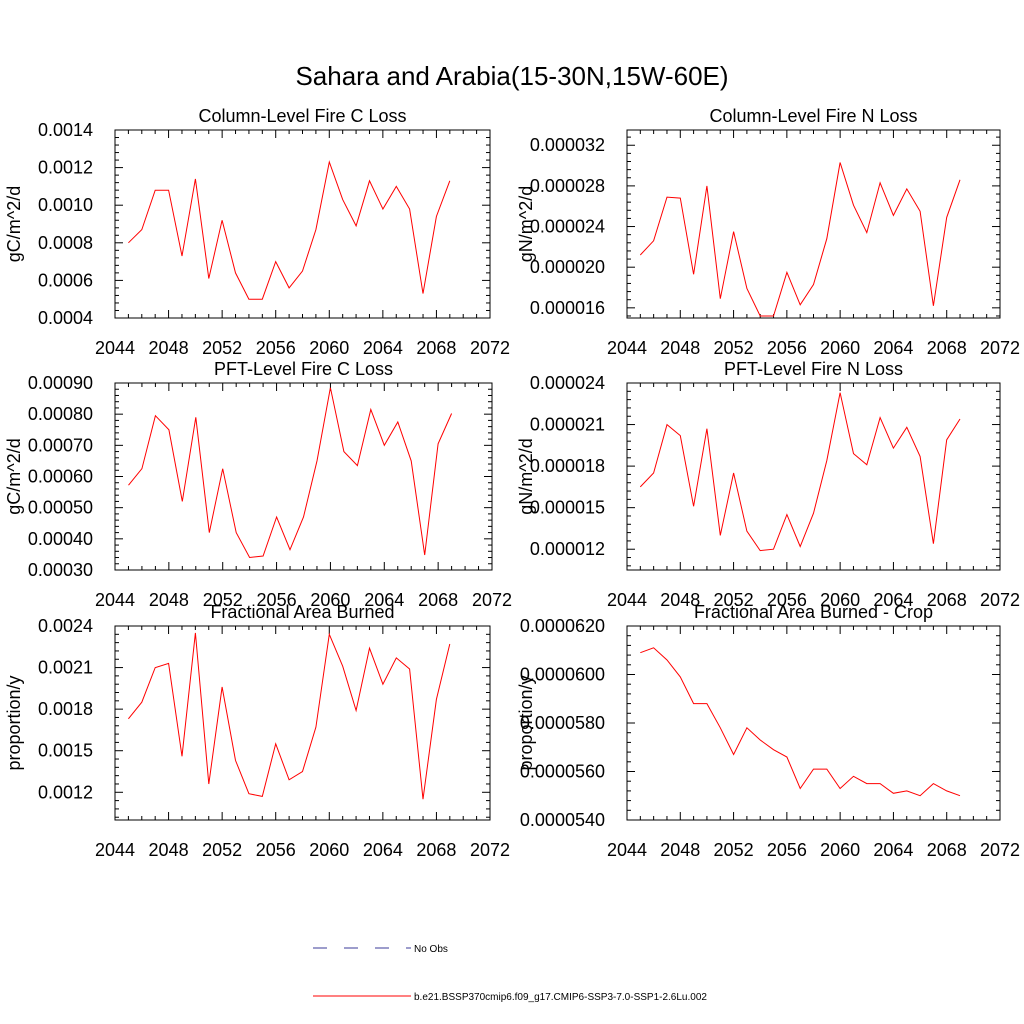 This screenshot has width=1024, height=1024. I want to click on y-tick-label: 0.0010, so click(65, 205).